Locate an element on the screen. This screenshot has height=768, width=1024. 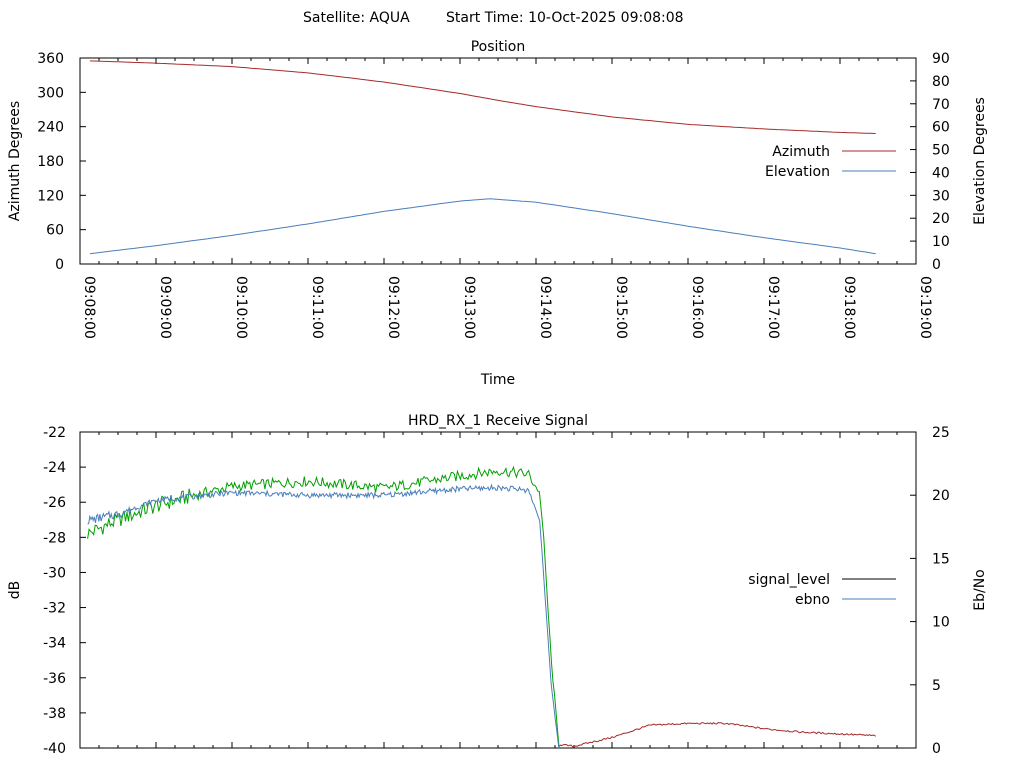
x-tick-label: 09:08:00 is located at coordinates (89, 307).